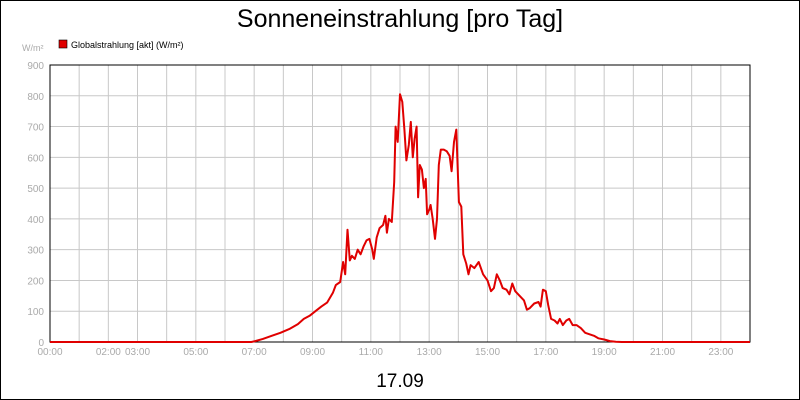 The width and height of the screenshot is (800, 400). I want to click on x-tick-label: 19:00, so click(604, 352).